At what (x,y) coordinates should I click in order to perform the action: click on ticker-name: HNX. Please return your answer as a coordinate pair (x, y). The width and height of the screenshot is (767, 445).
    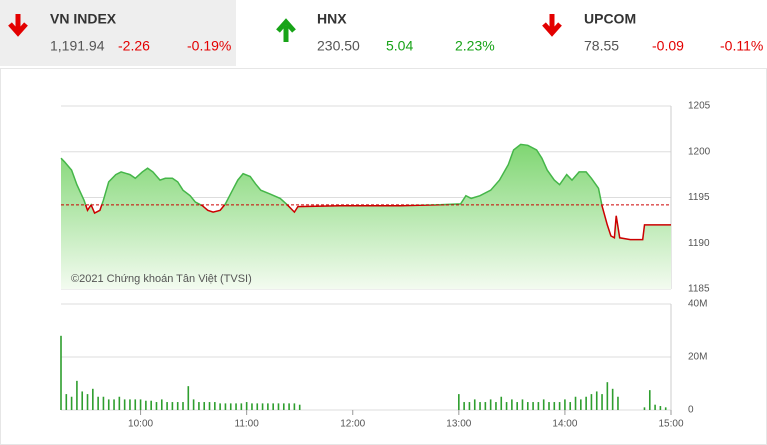
    Looking at the image, I should click on (332, 19).